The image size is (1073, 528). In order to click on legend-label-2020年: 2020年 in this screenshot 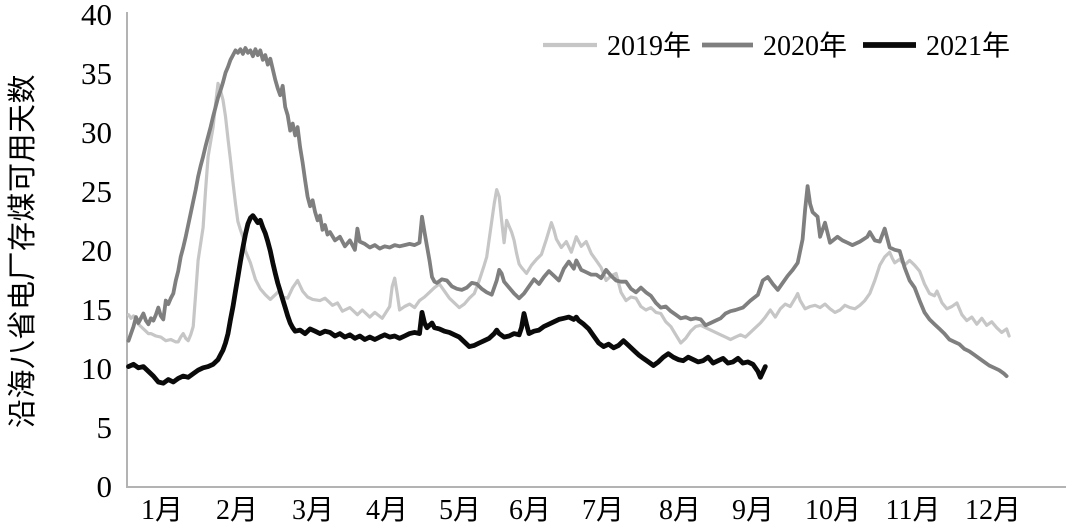, I will do `click(805, 46)`.